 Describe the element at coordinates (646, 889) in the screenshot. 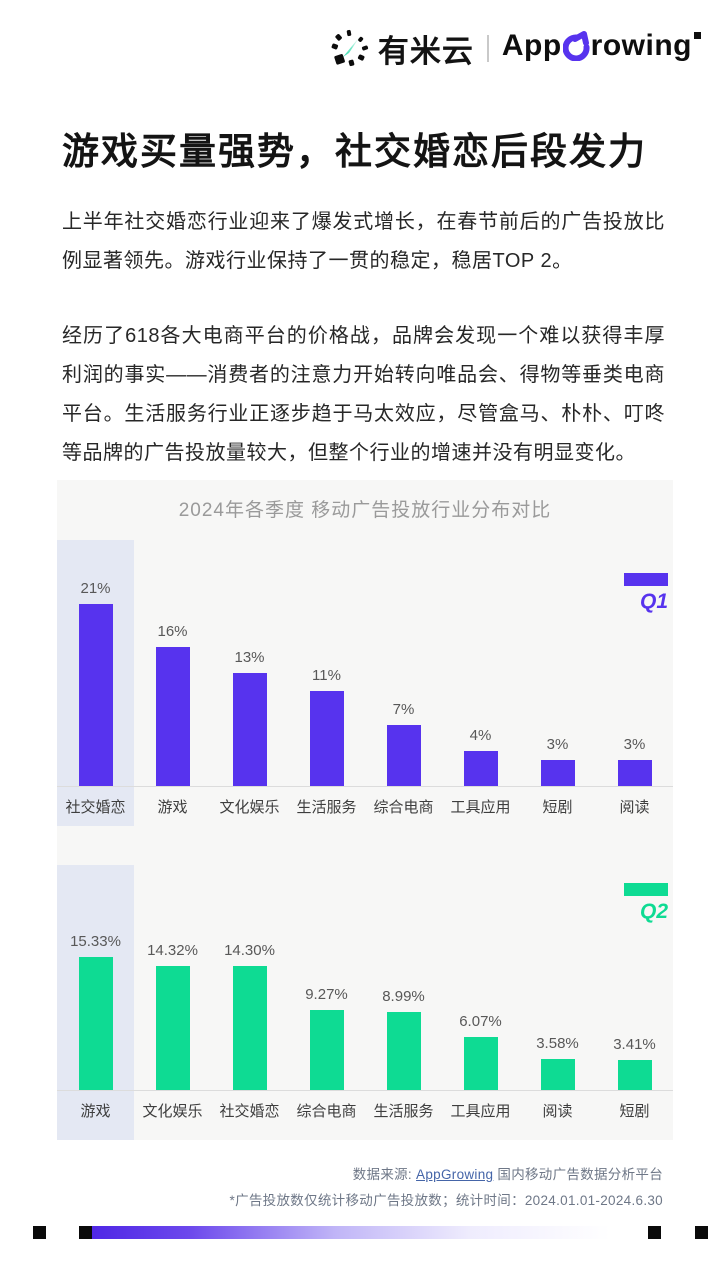

I see `q2-legend-swatch` at that location.